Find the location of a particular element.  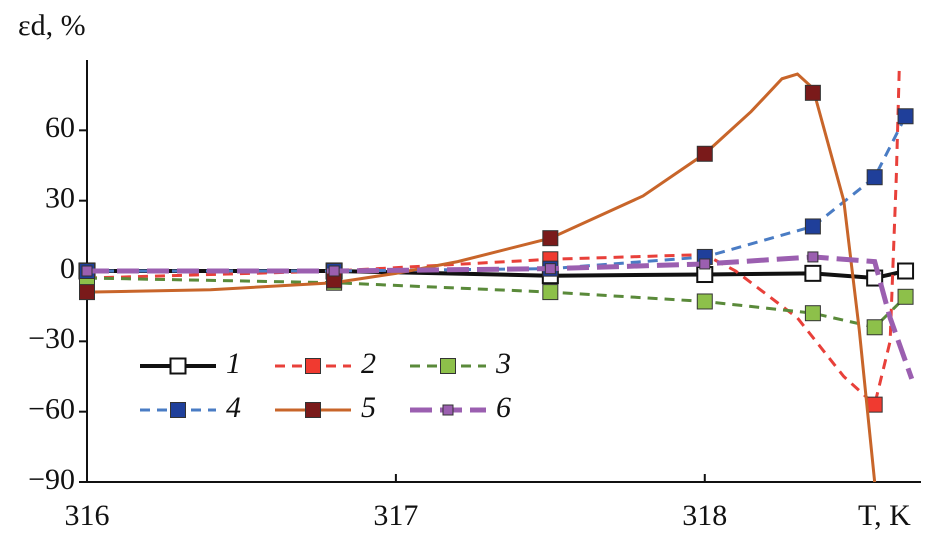

y-tick-label: 30 is located at coordinates (60, 198).